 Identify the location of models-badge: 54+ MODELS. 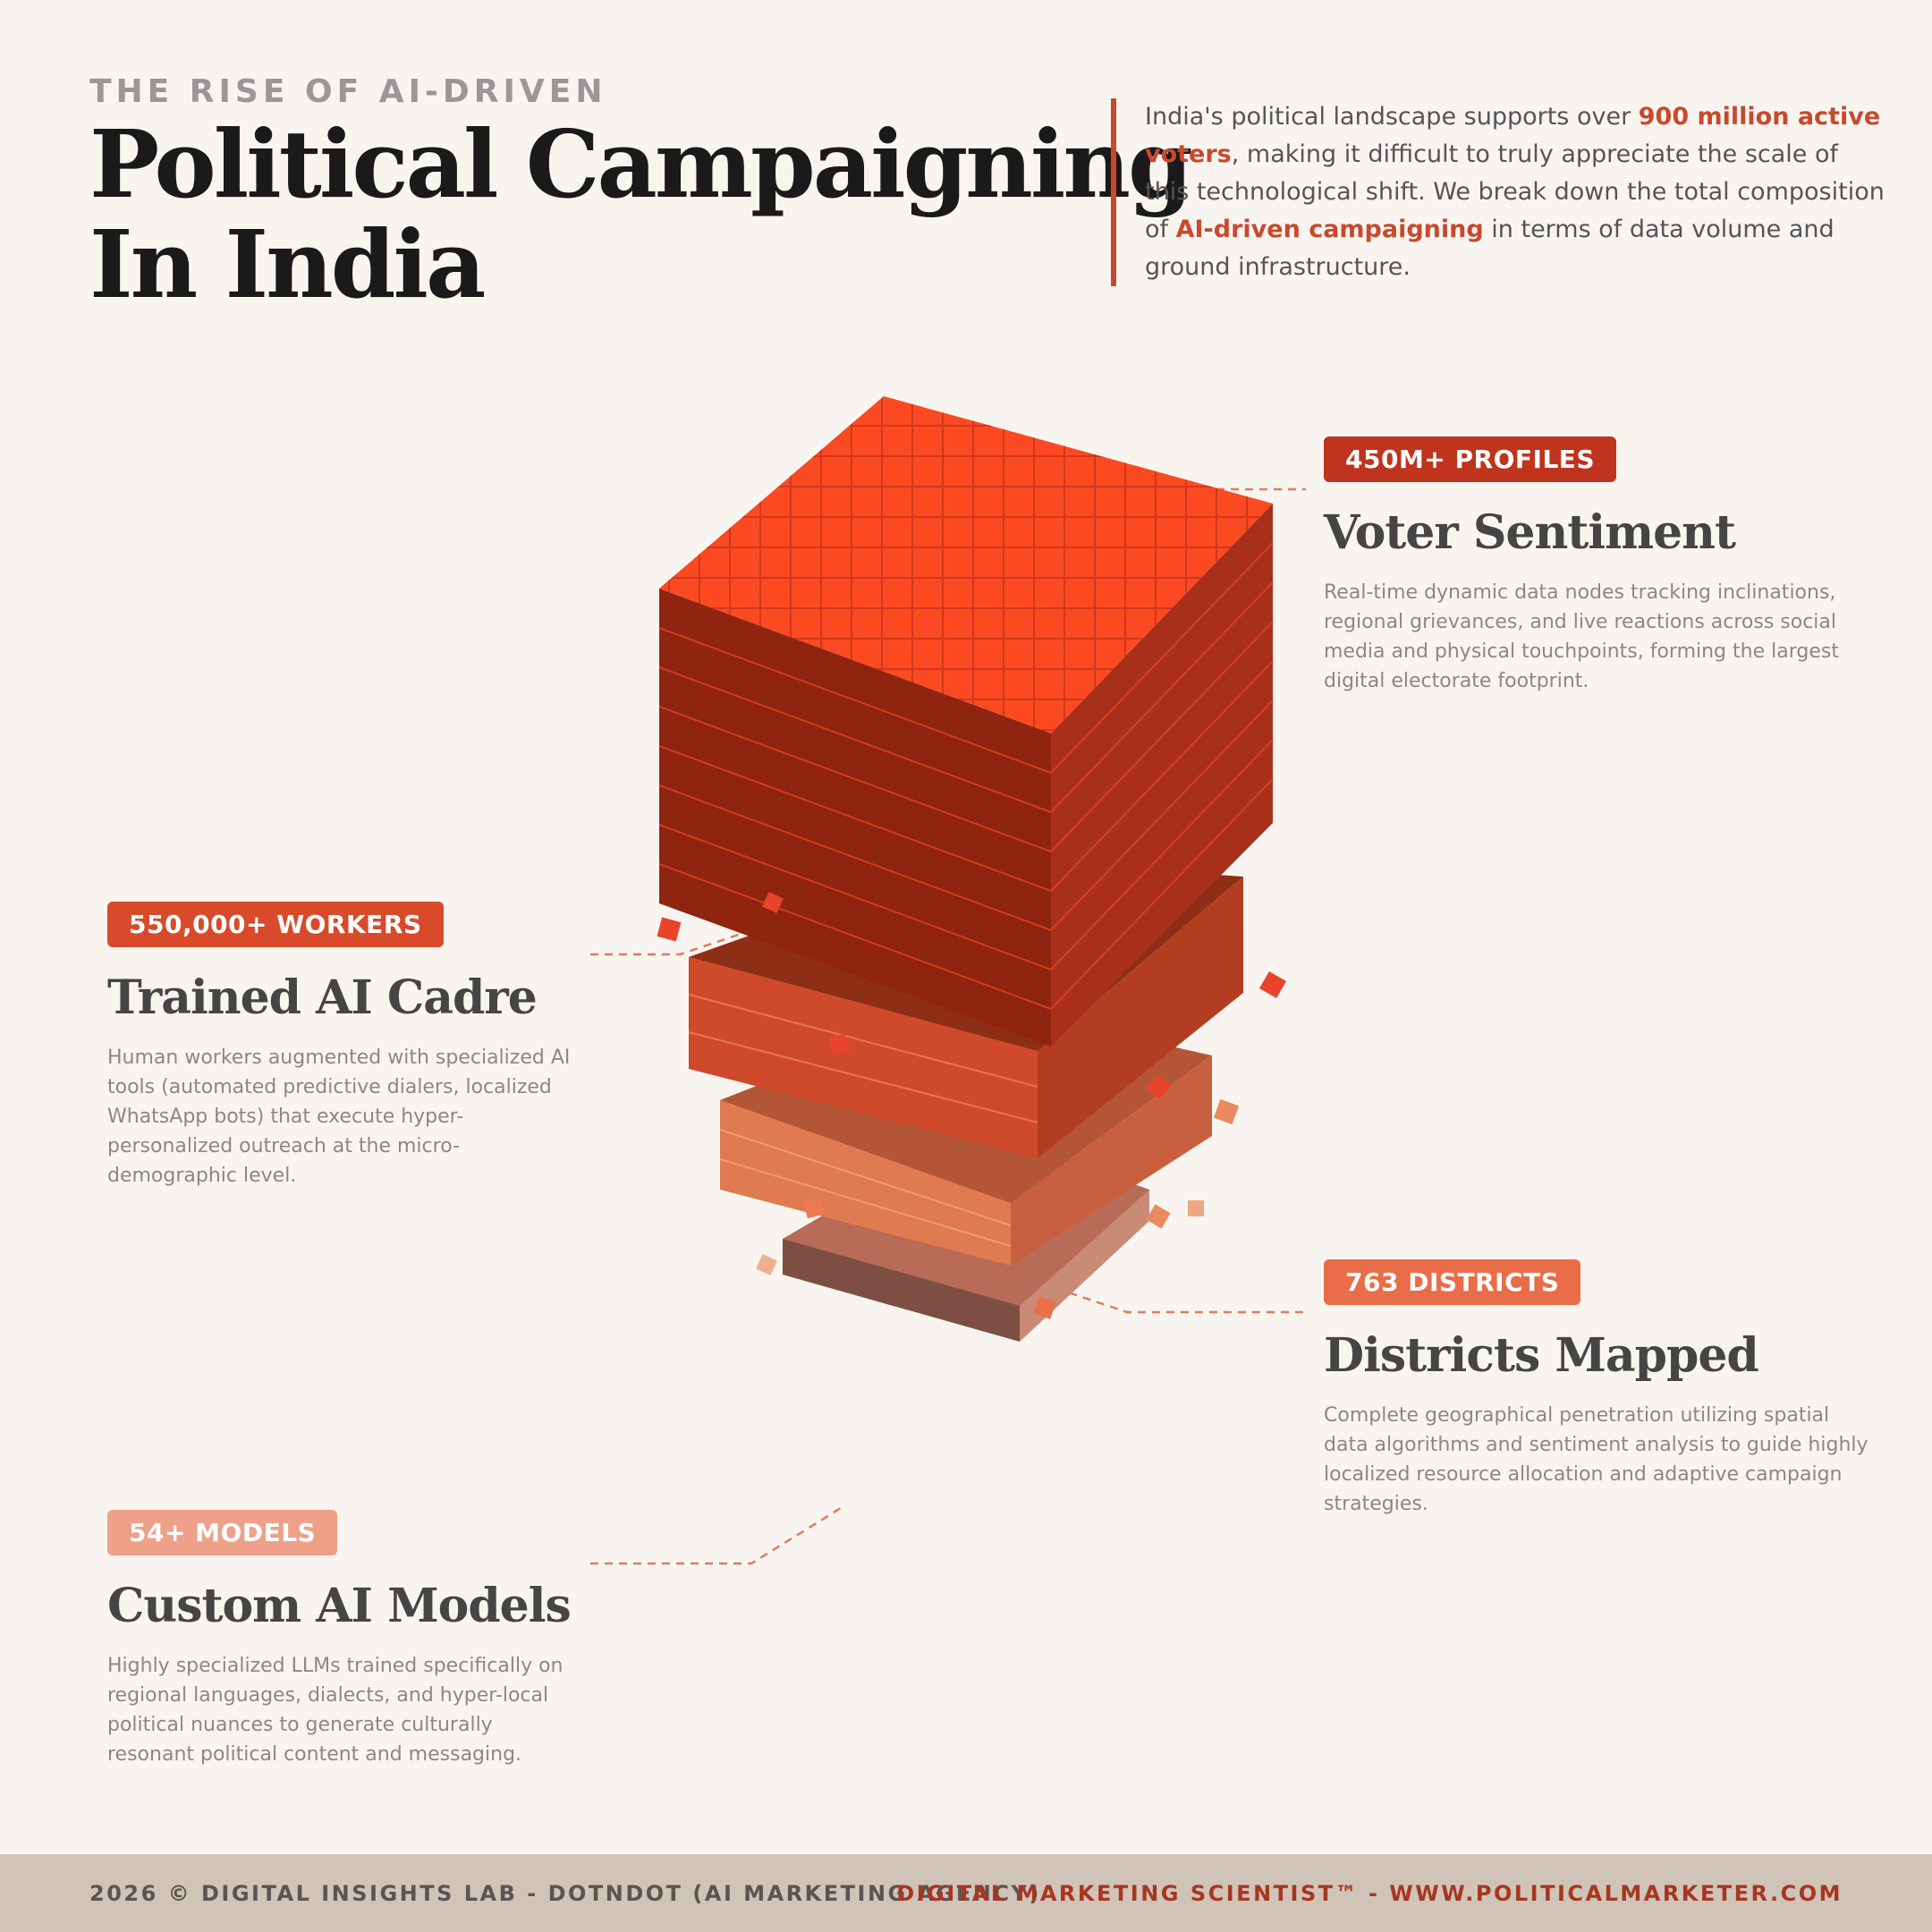
(222, 1532).